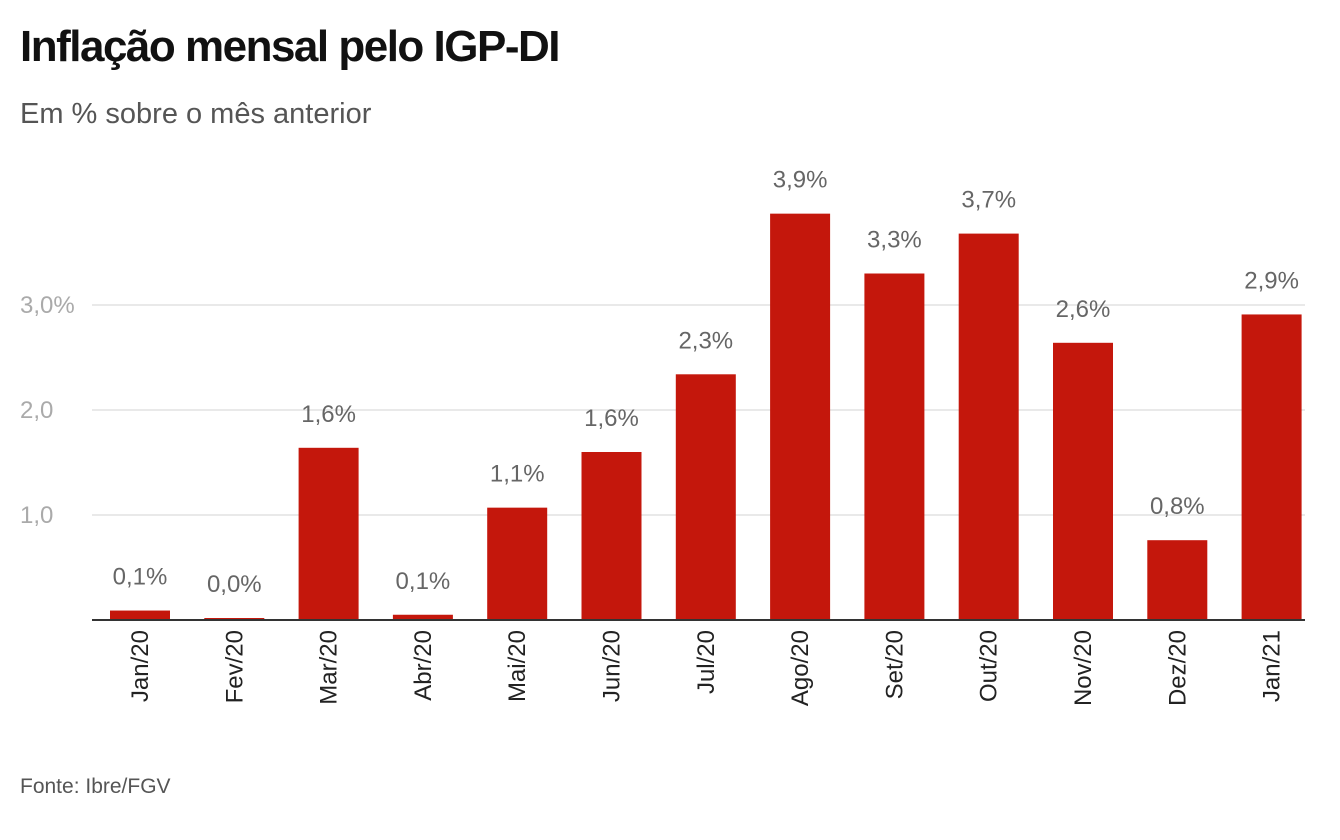 The image size is (1340, 840). What do you see at coordinates (706, 662) in the screenshot?
I see `category-label: Jul/20` at bounding box center [706, 662].